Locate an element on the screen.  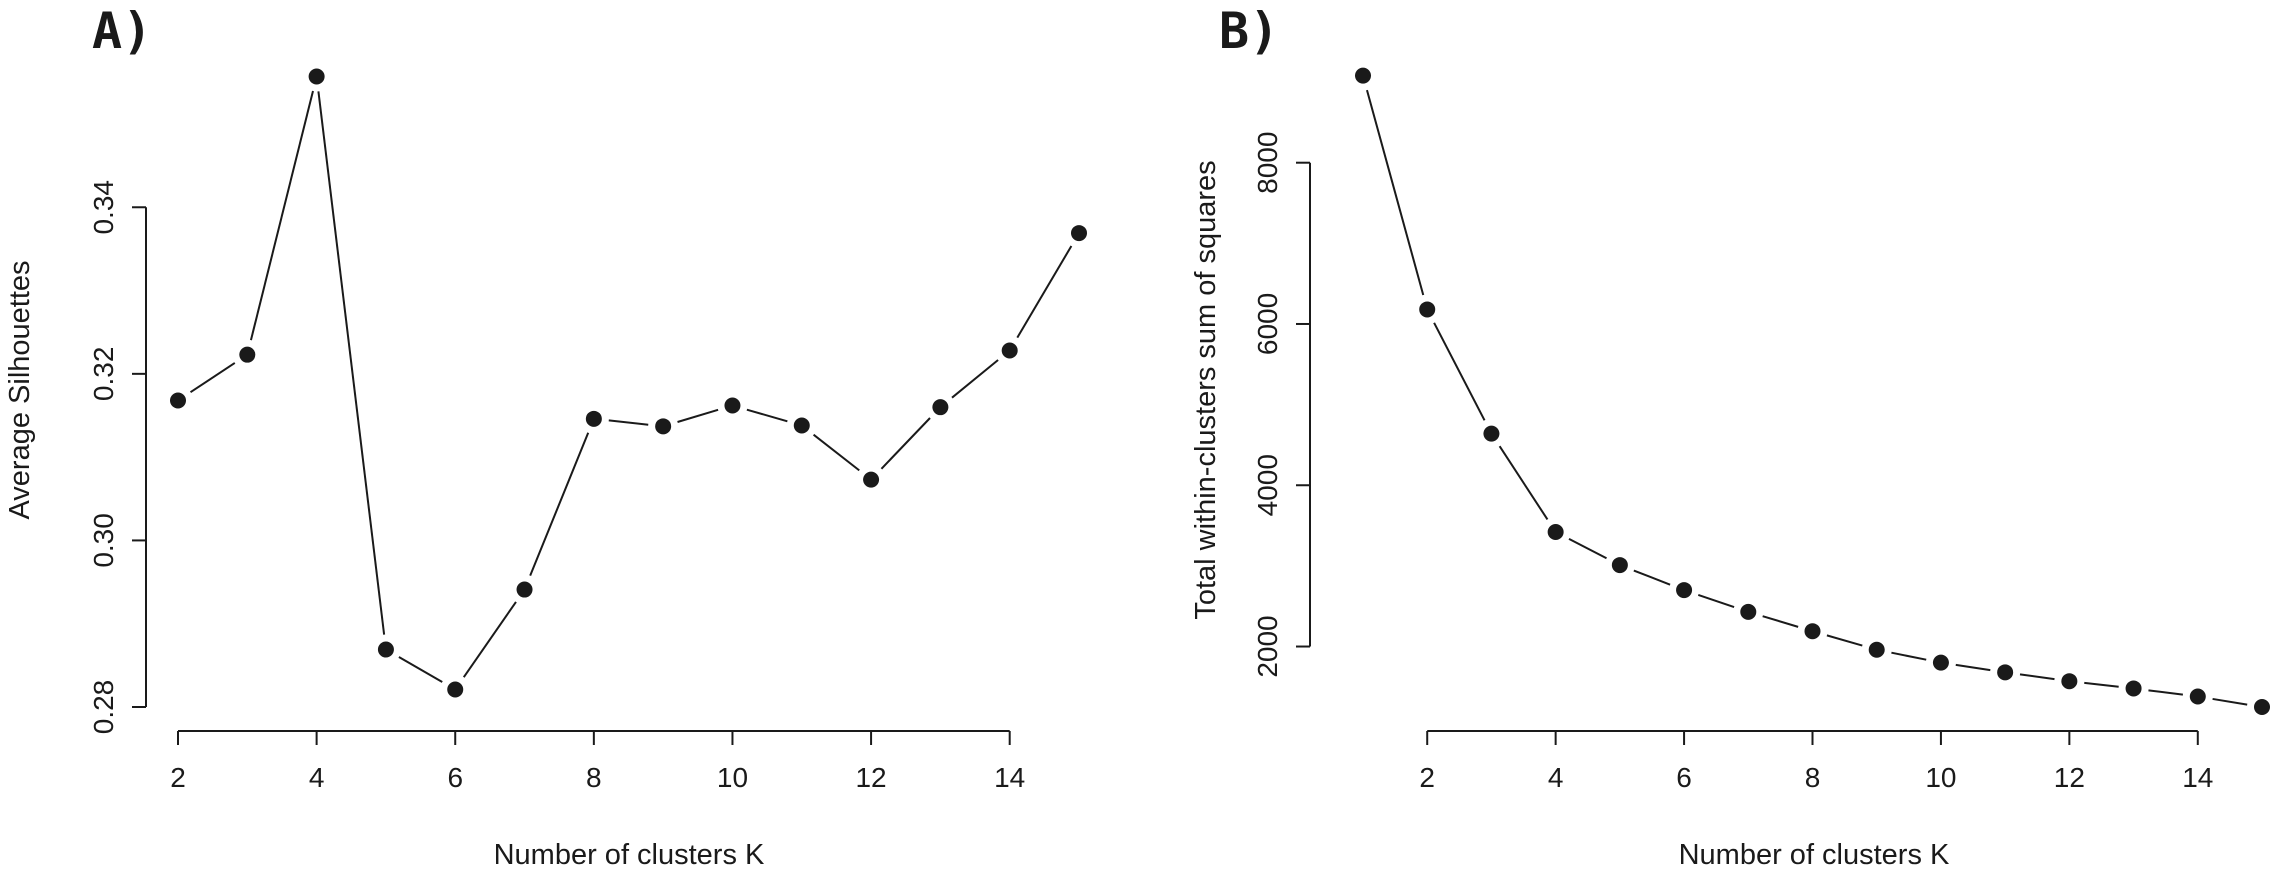
panel-b-x-axis: 2 4 6 8 10 12 14 is located at coordinates (1816, 761).